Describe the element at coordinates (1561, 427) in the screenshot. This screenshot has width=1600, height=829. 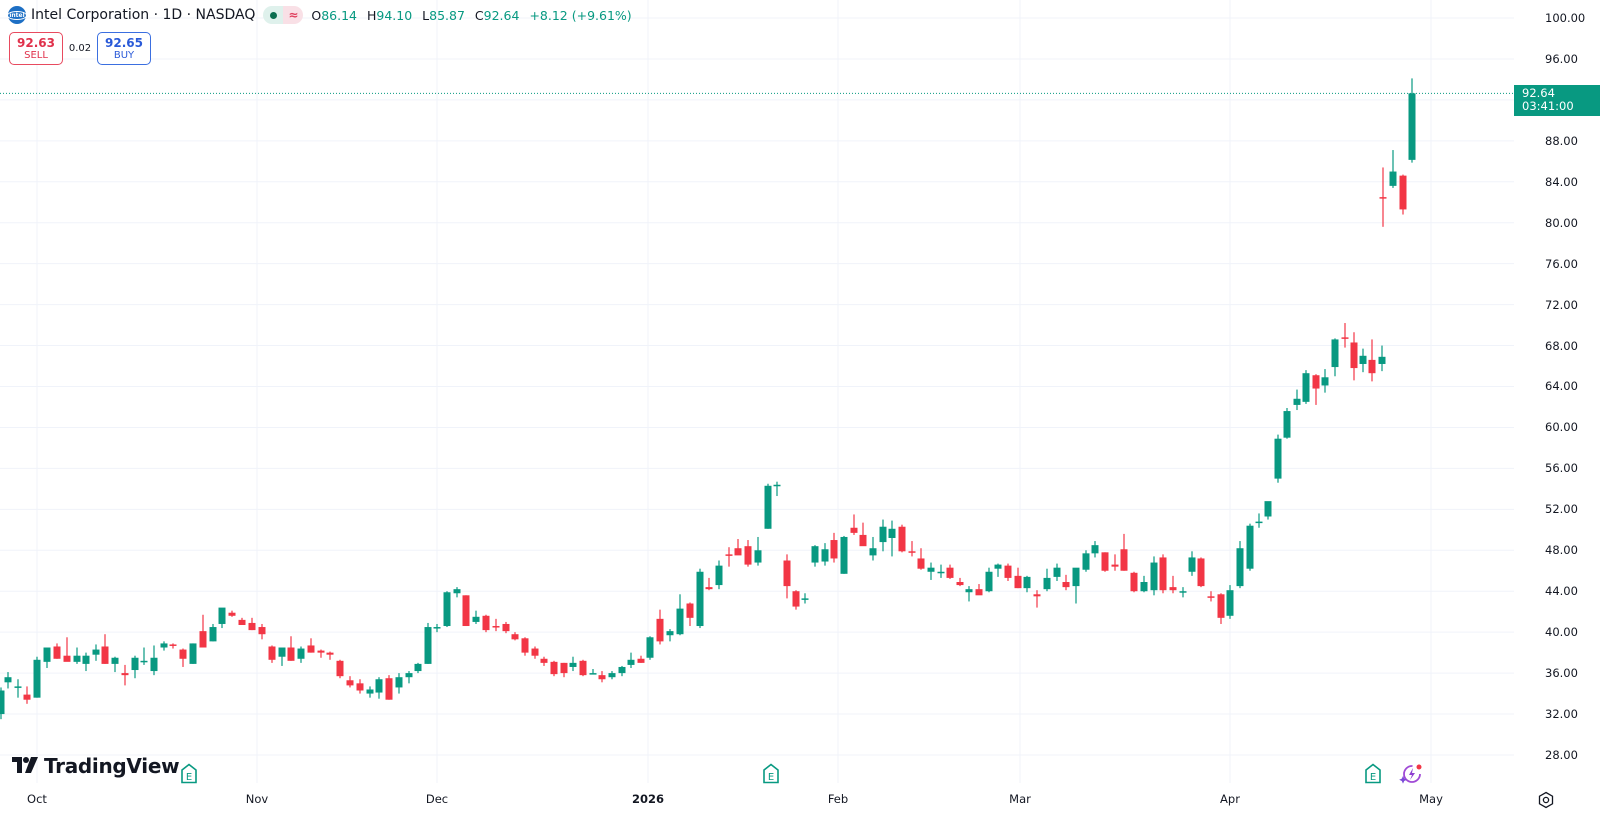
I see `price-tick-label: 60.00` at that location.